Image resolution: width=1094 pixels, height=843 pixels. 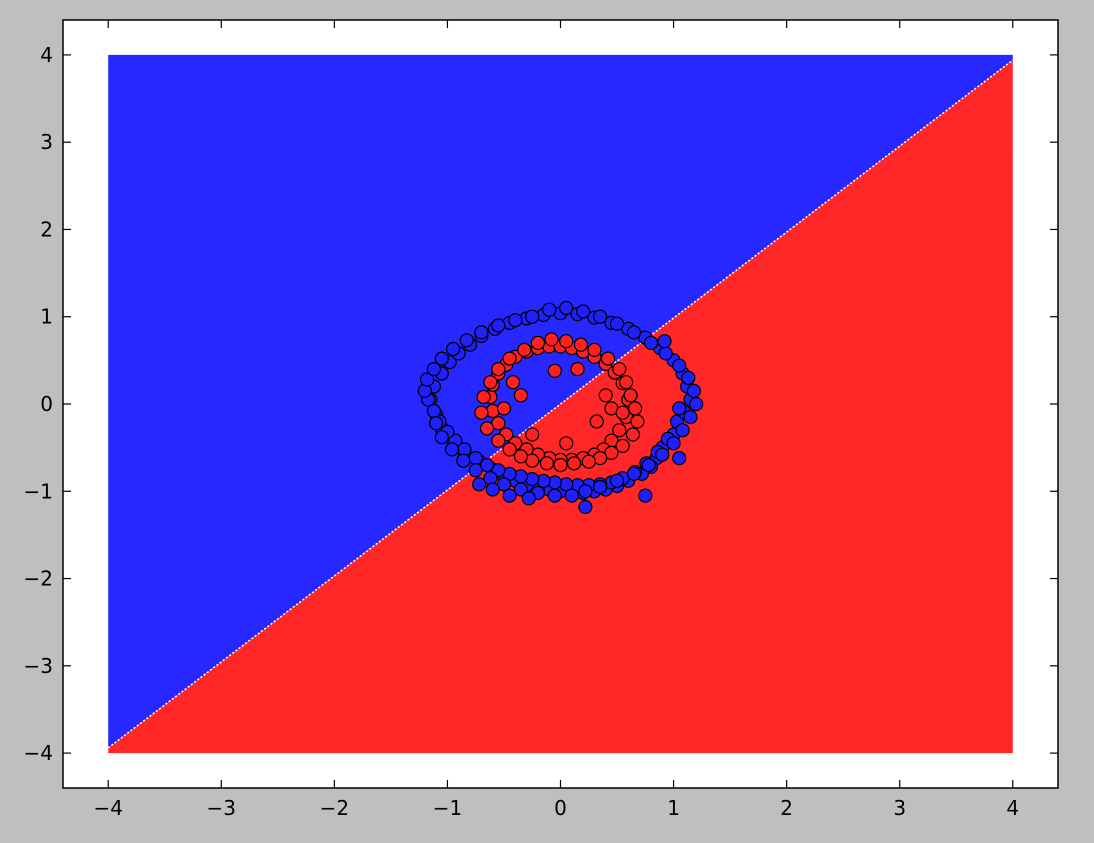 I want to click on x-tick-label: −3, so click(x=221, y=808).